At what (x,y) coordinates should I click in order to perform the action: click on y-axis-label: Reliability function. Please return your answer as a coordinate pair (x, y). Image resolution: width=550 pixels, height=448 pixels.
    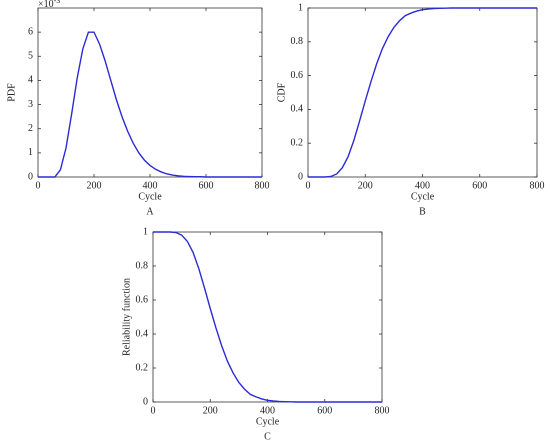
    Looking at the image, I should click on (126, 317).